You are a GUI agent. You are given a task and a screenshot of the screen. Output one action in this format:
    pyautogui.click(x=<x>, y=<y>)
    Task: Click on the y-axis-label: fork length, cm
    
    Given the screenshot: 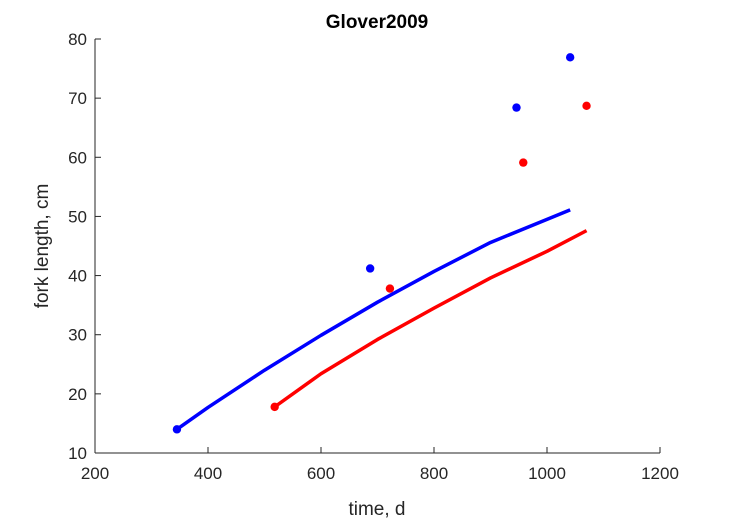 What is the action you would take?
    pyautogui.click(x=42, y=246)
    